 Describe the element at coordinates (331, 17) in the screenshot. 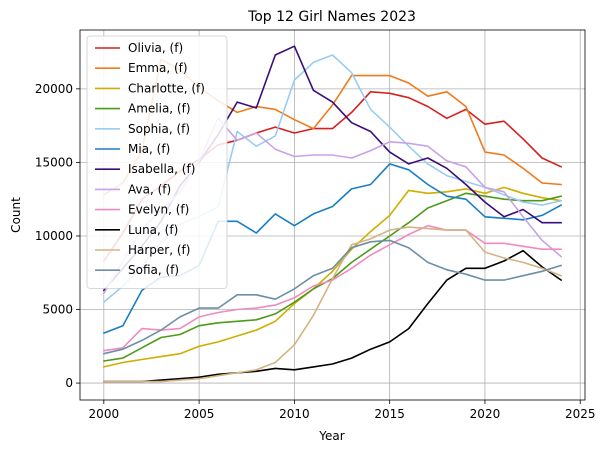

I see `chart-title: Top 12 Girl Names 2023` at that location.